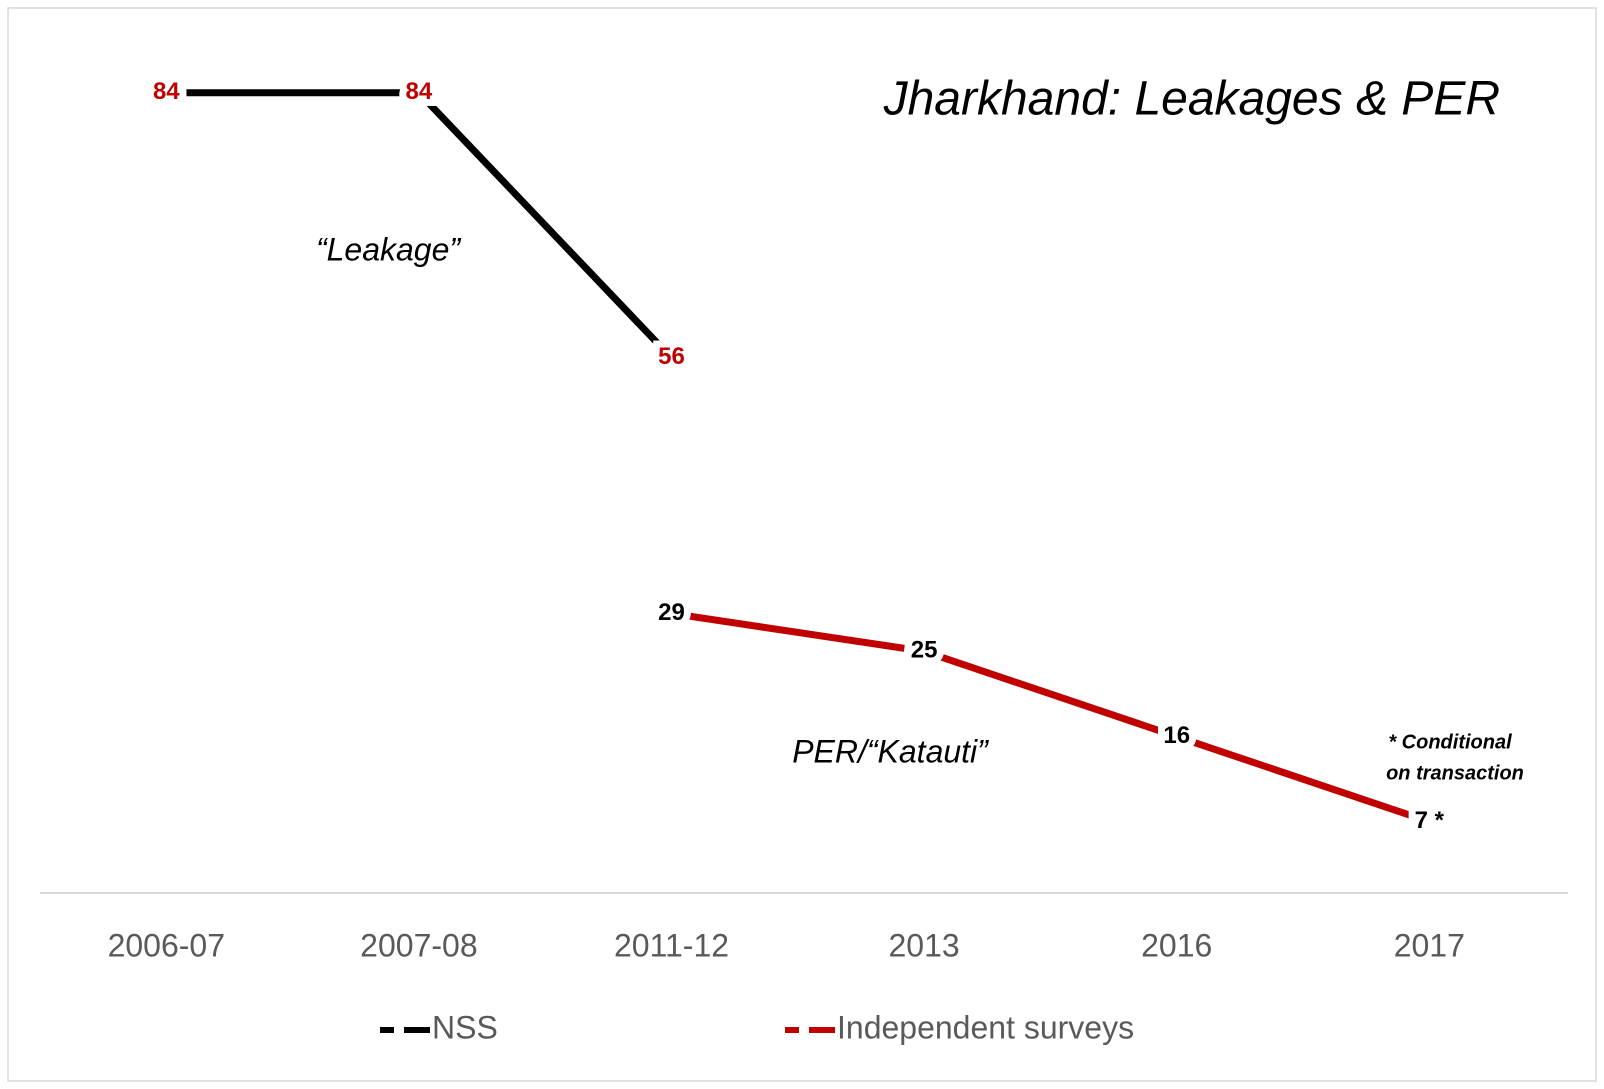 The height and width of the screenshot is (1089, 1604). Describe the element at coordinates (985, 1027) in the screenshot. I see `legend-label: Independent surveys` at that location.